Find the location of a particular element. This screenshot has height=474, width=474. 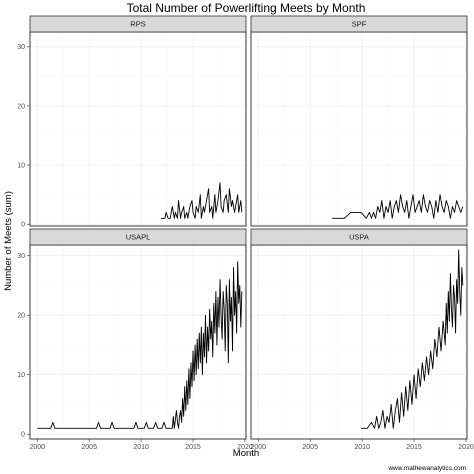

series-line-spf is located at coordinates (398, 206).